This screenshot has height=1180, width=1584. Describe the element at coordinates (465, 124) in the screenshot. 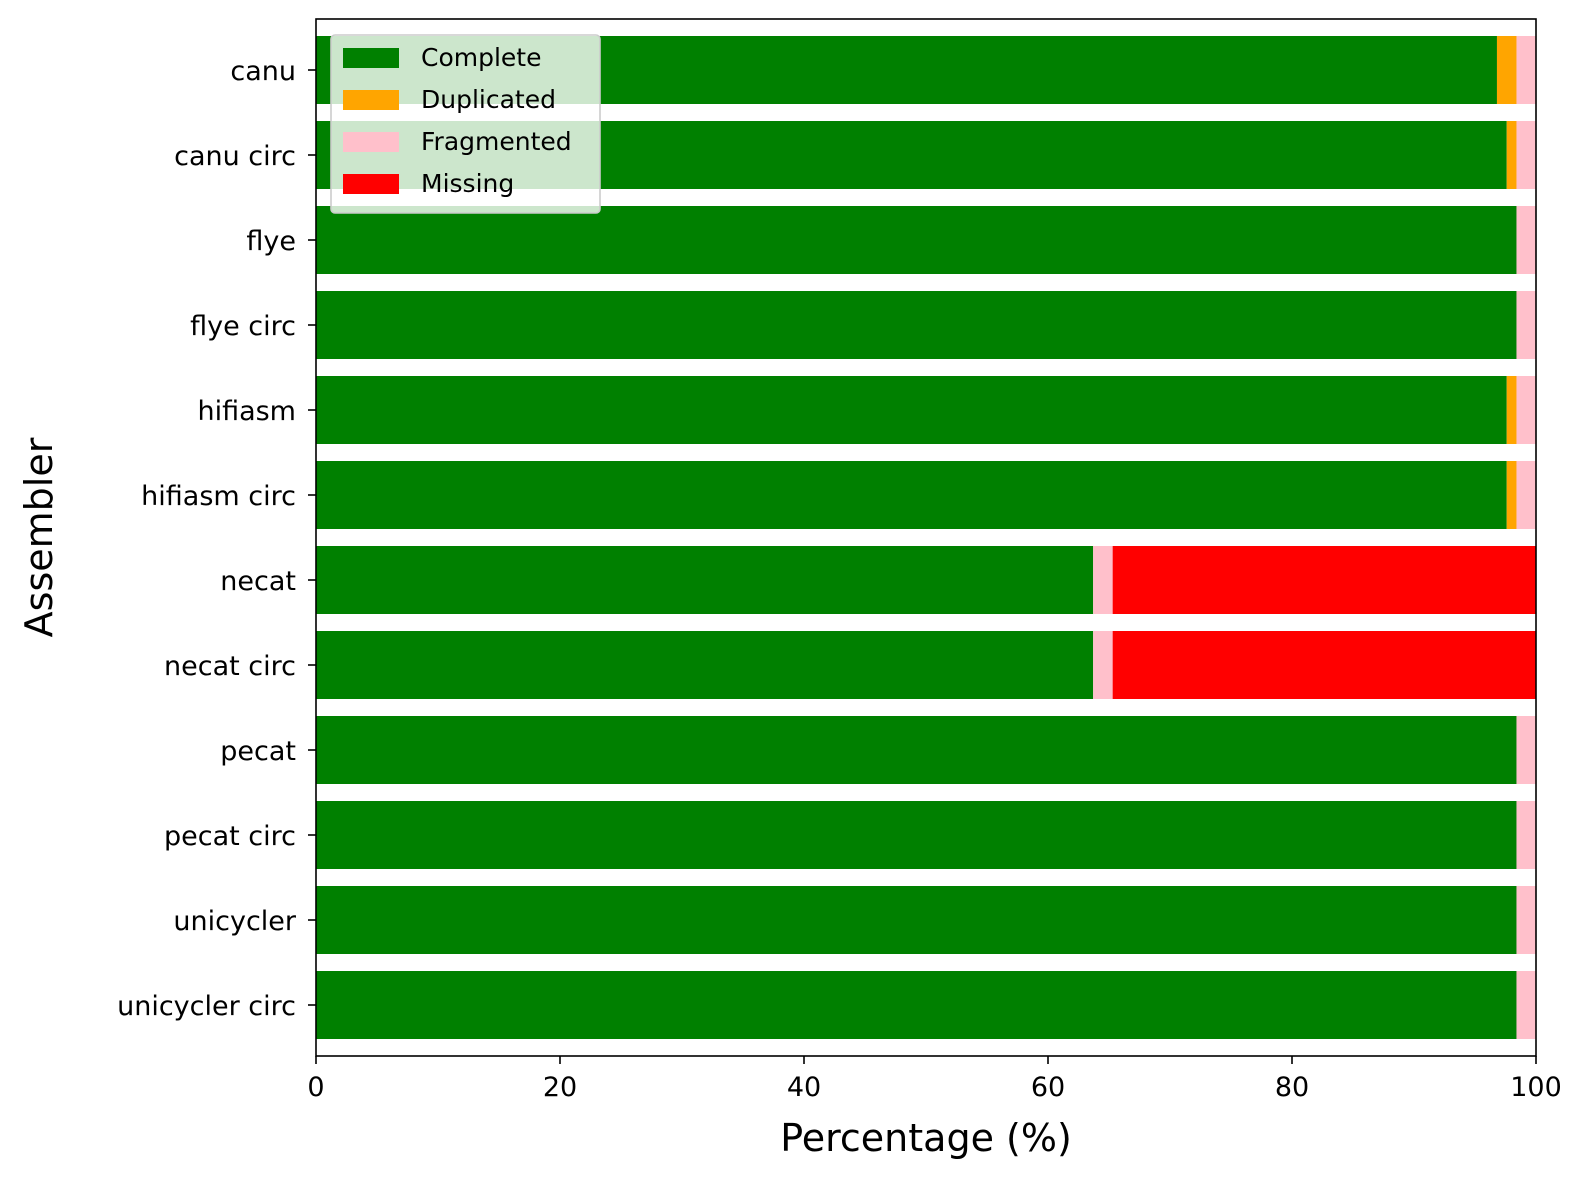

I see `legend: Complete Duplicated Fragmented Missing` at that location.